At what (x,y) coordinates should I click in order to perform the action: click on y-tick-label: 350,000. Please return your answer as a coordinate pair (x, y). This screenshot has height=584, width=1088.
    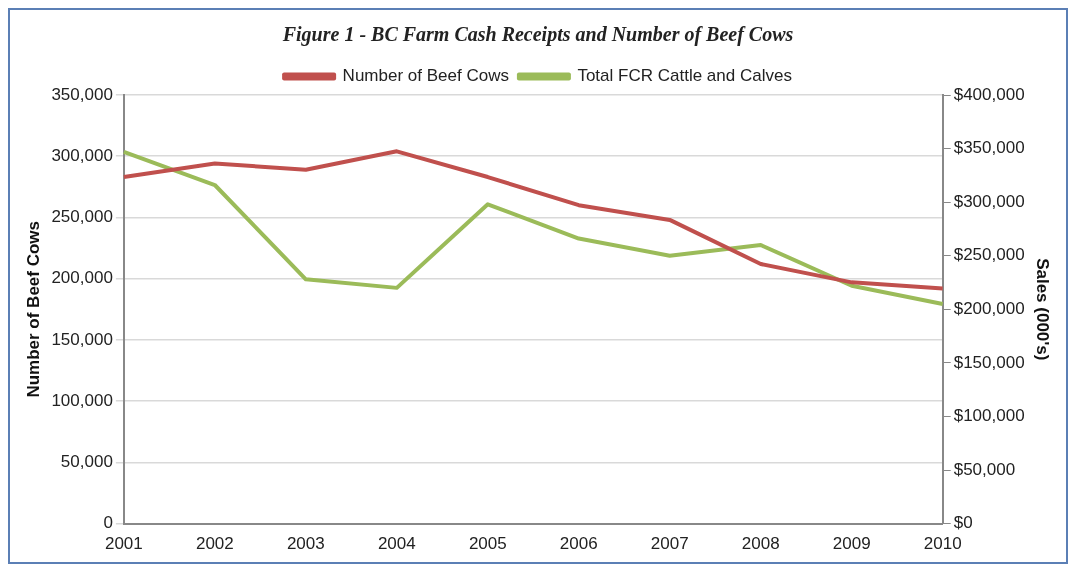
    Looking at the image, I should click on (82, 94).